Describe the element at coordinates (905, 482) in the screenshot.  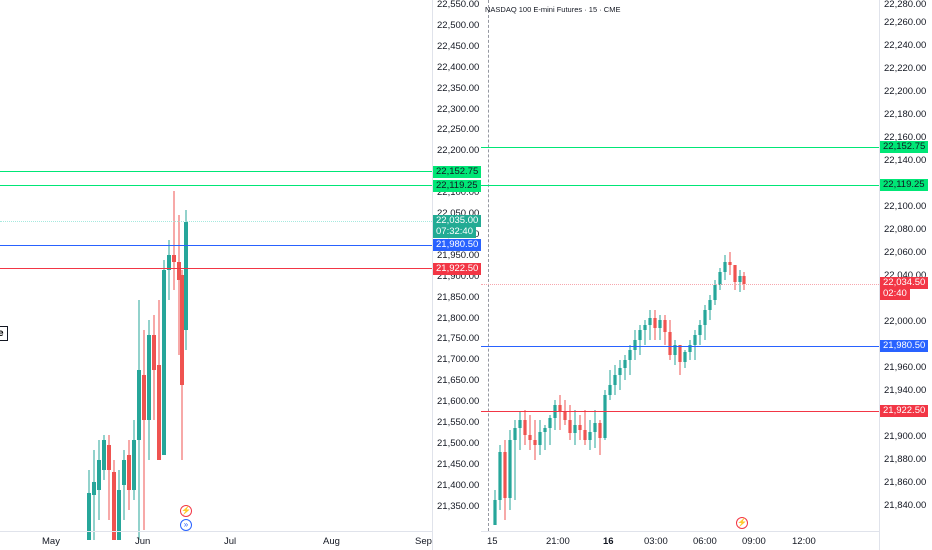
I see `price-tick: 21,860.00` at that location.